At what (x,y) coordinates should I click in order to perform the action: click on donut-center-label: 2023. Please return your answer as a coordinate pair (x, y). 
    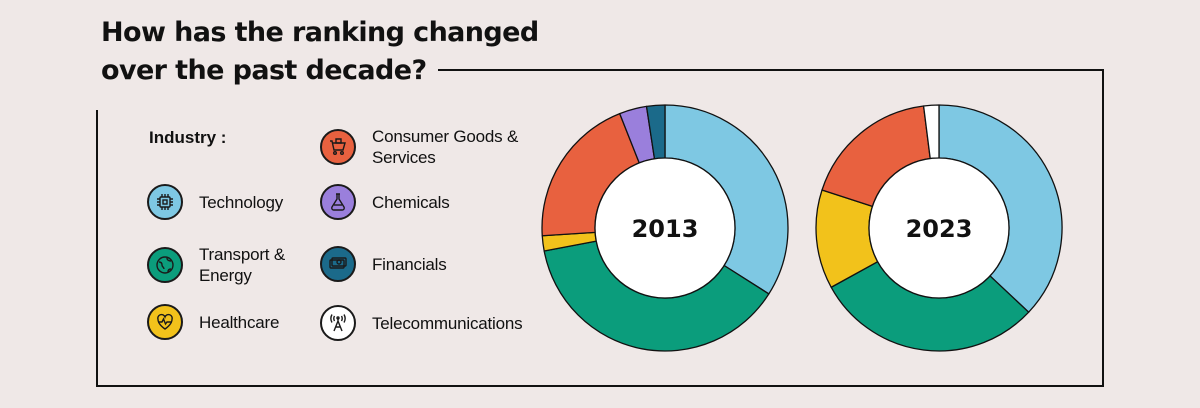
    Looking at the image, I should click on (939, 229).